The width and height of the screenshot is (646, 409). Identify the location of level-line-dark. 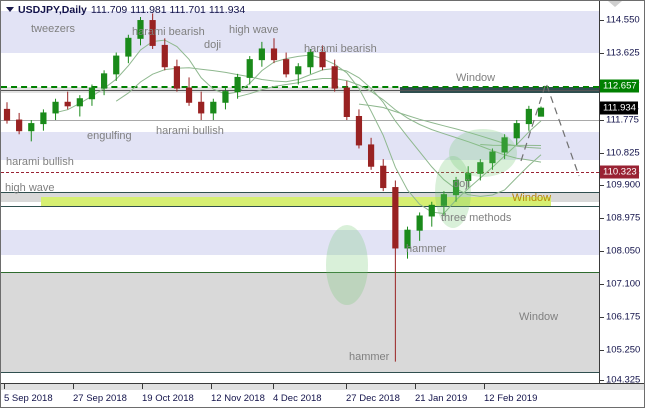
(300, 90).